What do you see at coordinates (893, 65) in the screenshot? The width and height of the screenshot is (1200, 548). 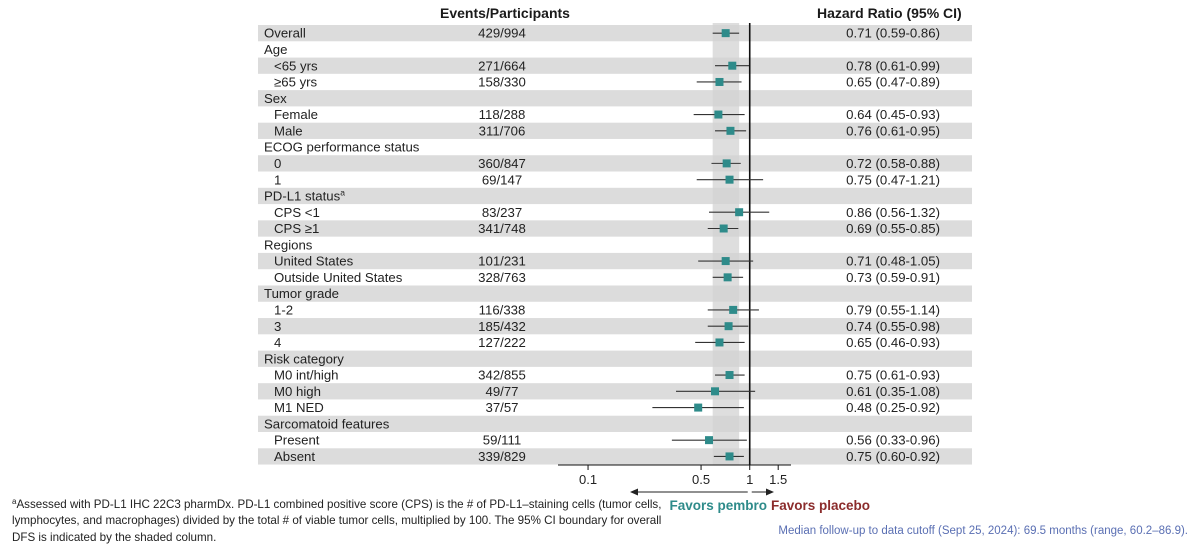 I see `hr-value: 0.78 (0.61-0.99)` at bounding box center [893, 65].